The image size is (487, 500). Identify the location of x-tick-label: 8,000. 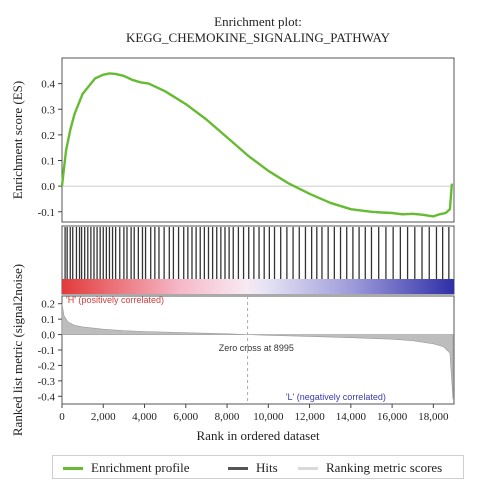
(227, 417).